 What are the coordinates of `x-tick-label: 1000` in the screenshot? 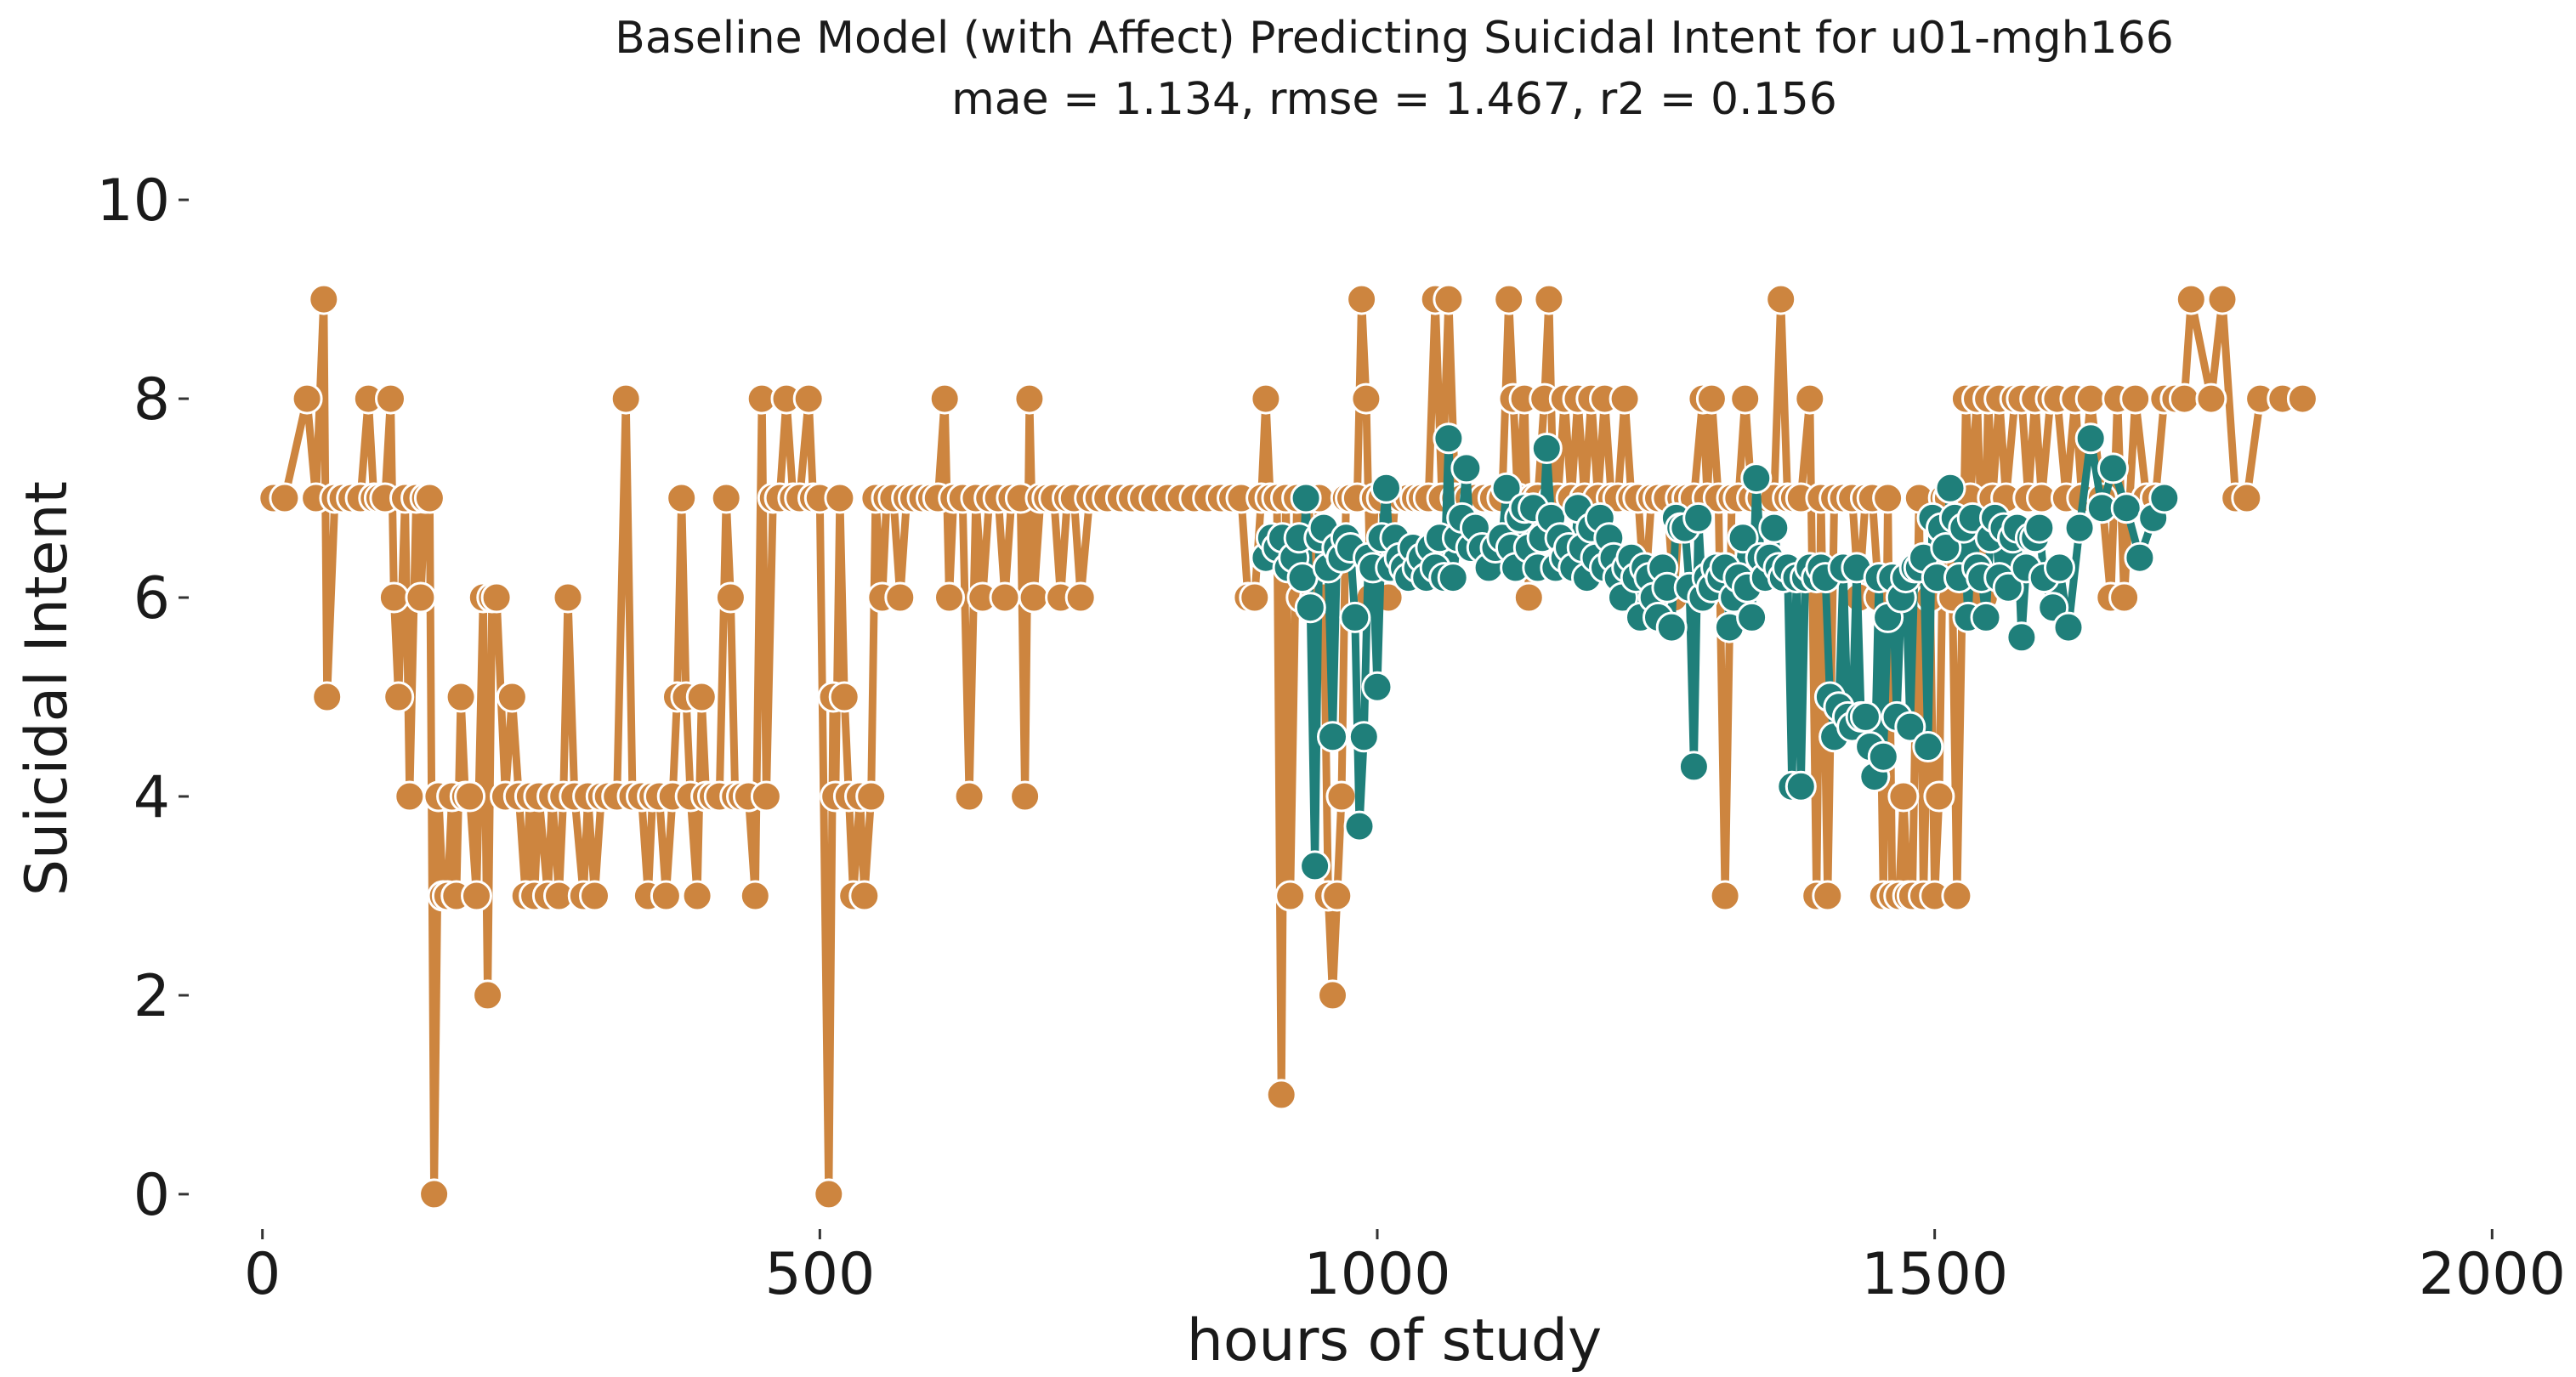 It's located at (1376, 1274).